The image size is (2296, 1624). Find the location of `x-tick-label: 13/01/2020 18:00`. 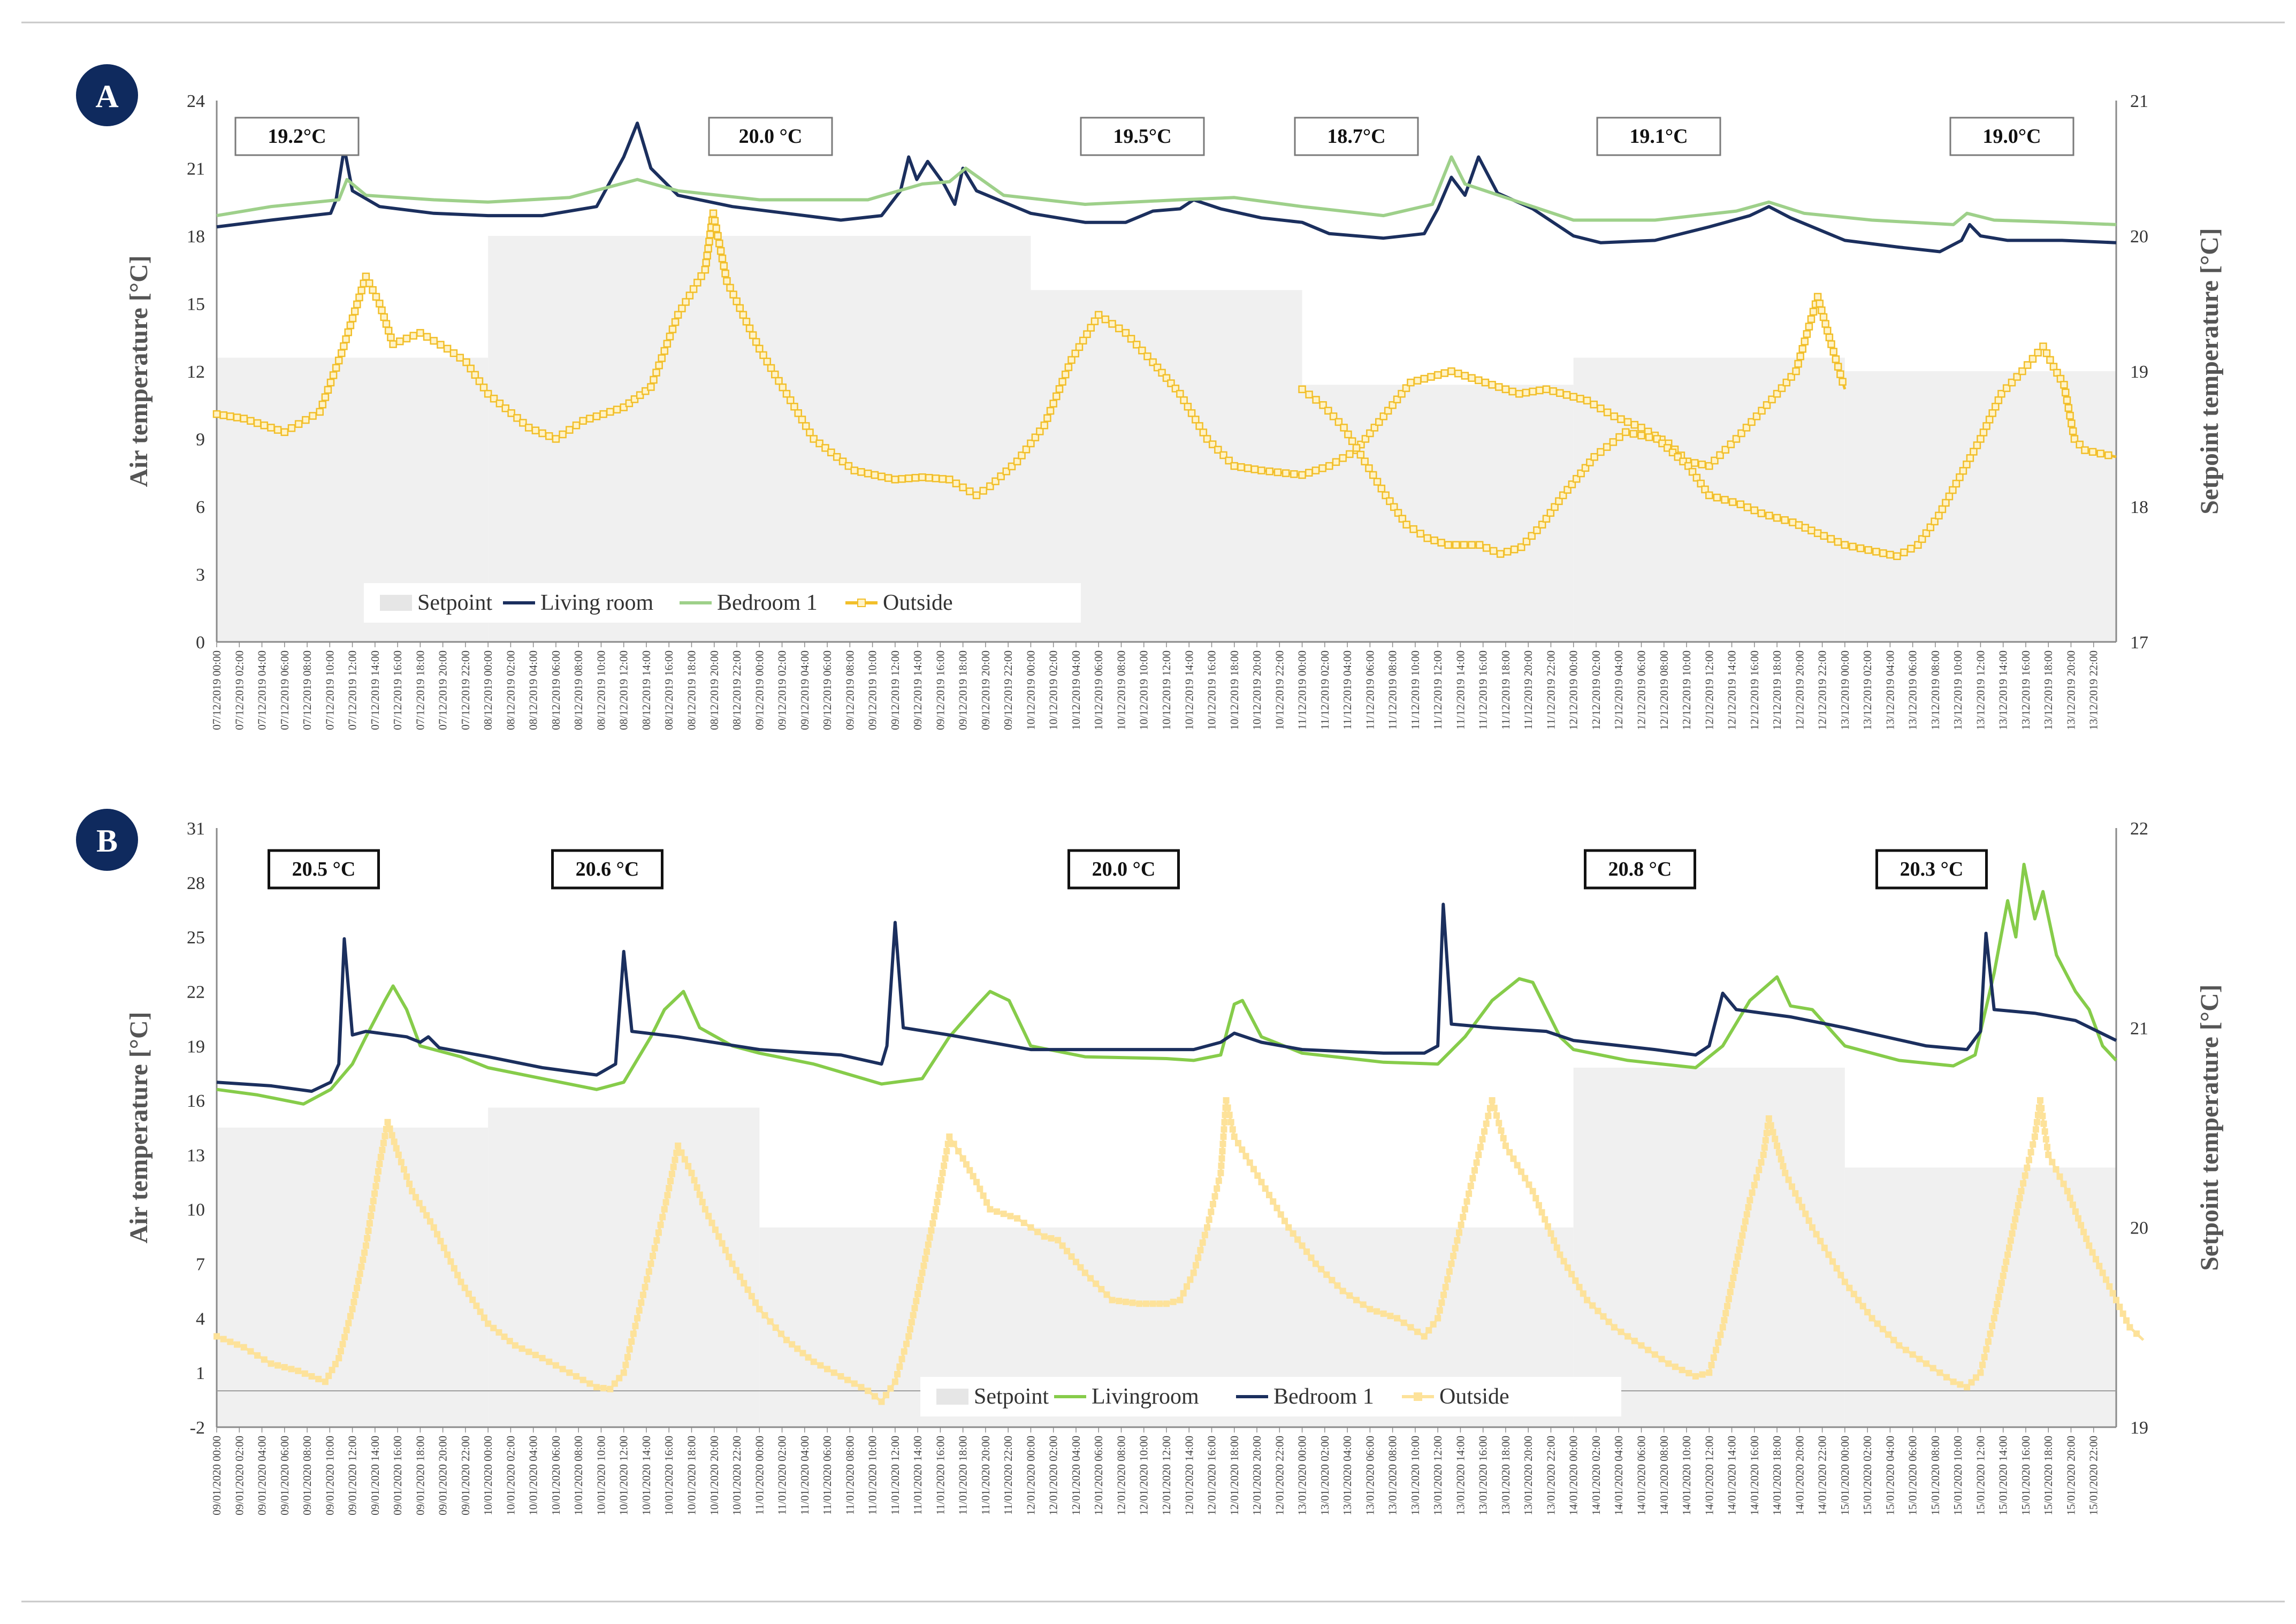

x-tick-label: 13/01/2020 18:00 is located at coordinates (1505, 1475).